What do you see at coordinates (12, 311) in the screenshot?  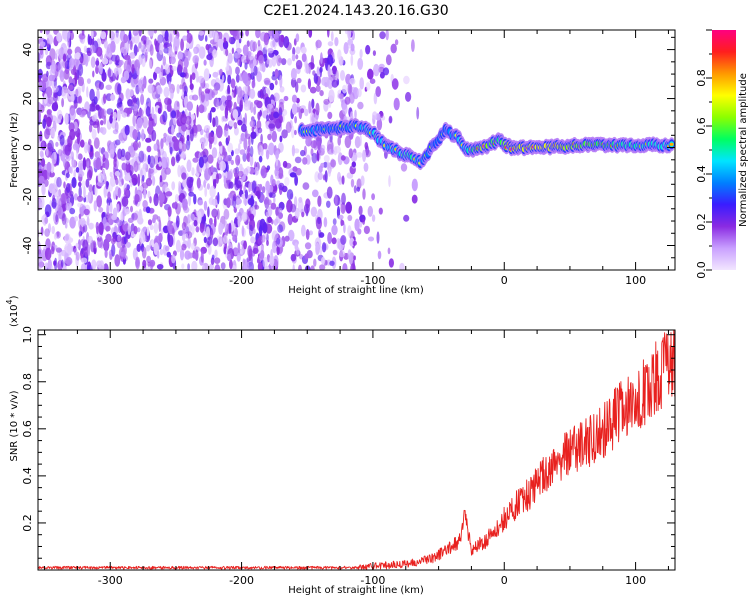 I see `y-multiplier-label: (x104)` at bounding box center [12, 311].